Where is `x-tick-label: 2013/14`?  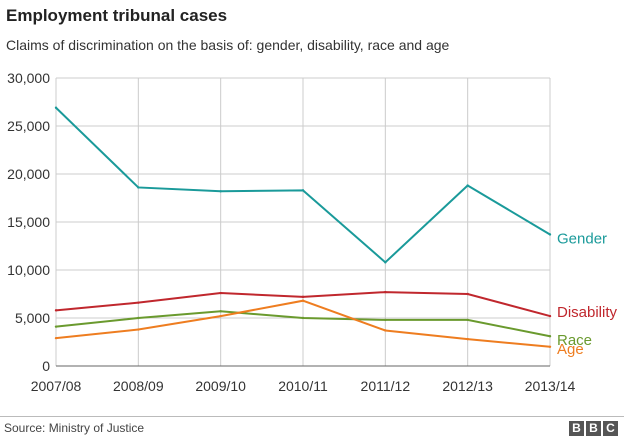 x-tick-label: 2013/14 is located at coordinates (550, 386).